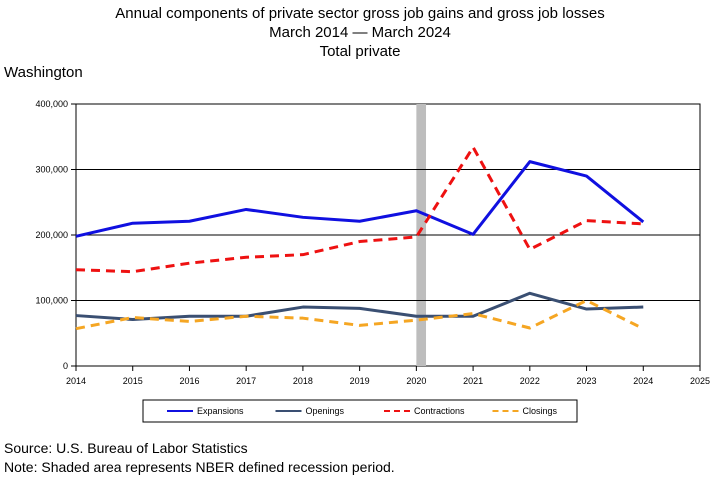 This screenshot has height=480, width=720. What do you see at coordinates (220, 411) in the screenshot?
I see `legend-label-expansions: Expansions` at bounding box center [220, 411].